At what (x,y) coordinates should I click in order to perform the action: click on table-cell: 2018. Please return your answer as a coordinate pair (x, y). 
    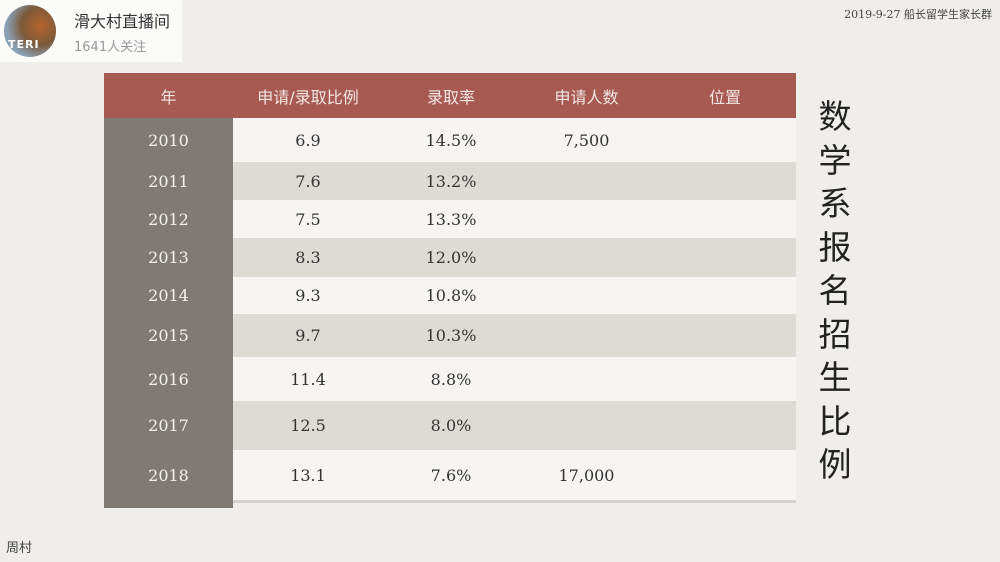
    Looking at the image, I should click on (168, 475).